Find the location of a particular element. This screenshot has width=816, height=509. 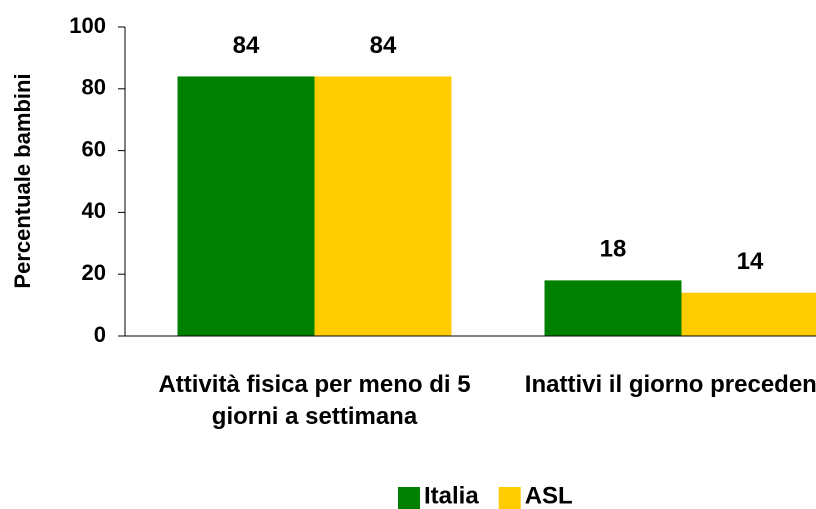

value-label: 18 is located at coordinates (613, 249).